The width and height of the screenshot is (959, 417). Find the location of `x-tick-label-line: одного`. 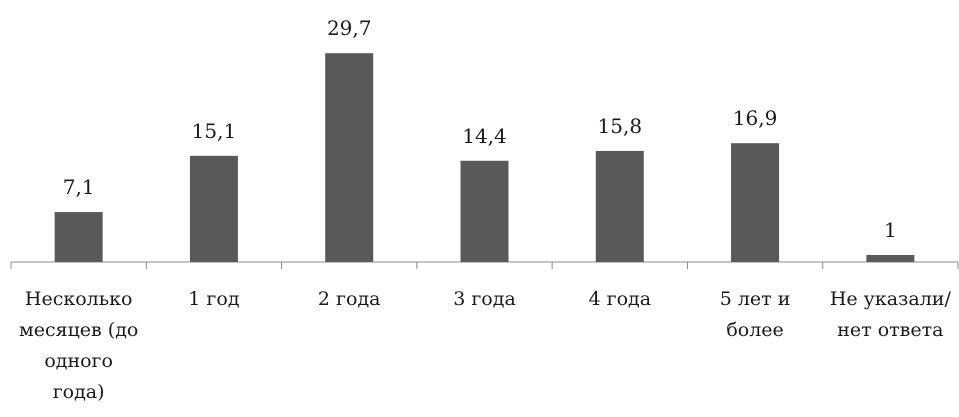

x-tick-label-line: одного is located at coordinates (78, 361).